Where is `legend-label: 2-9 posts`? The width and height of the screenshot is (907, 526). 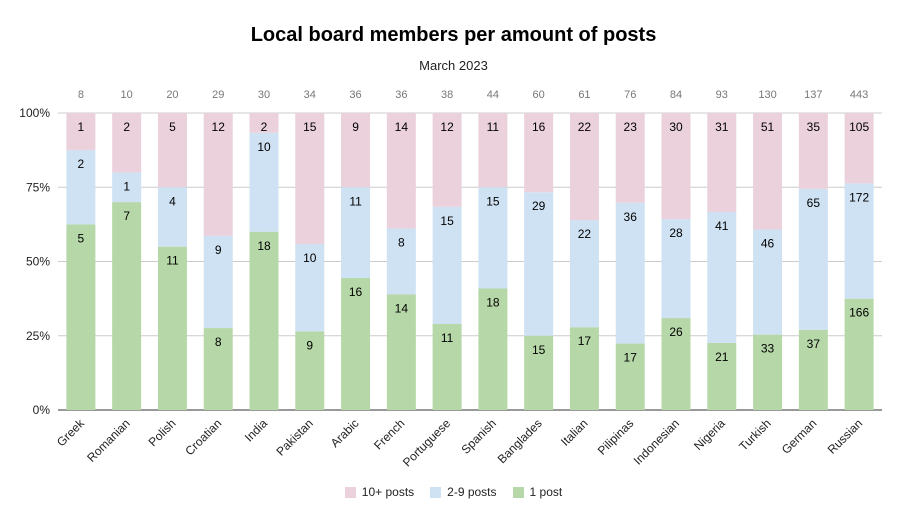
legend-label: 2-9 posts is located at coordinates (472, 492).